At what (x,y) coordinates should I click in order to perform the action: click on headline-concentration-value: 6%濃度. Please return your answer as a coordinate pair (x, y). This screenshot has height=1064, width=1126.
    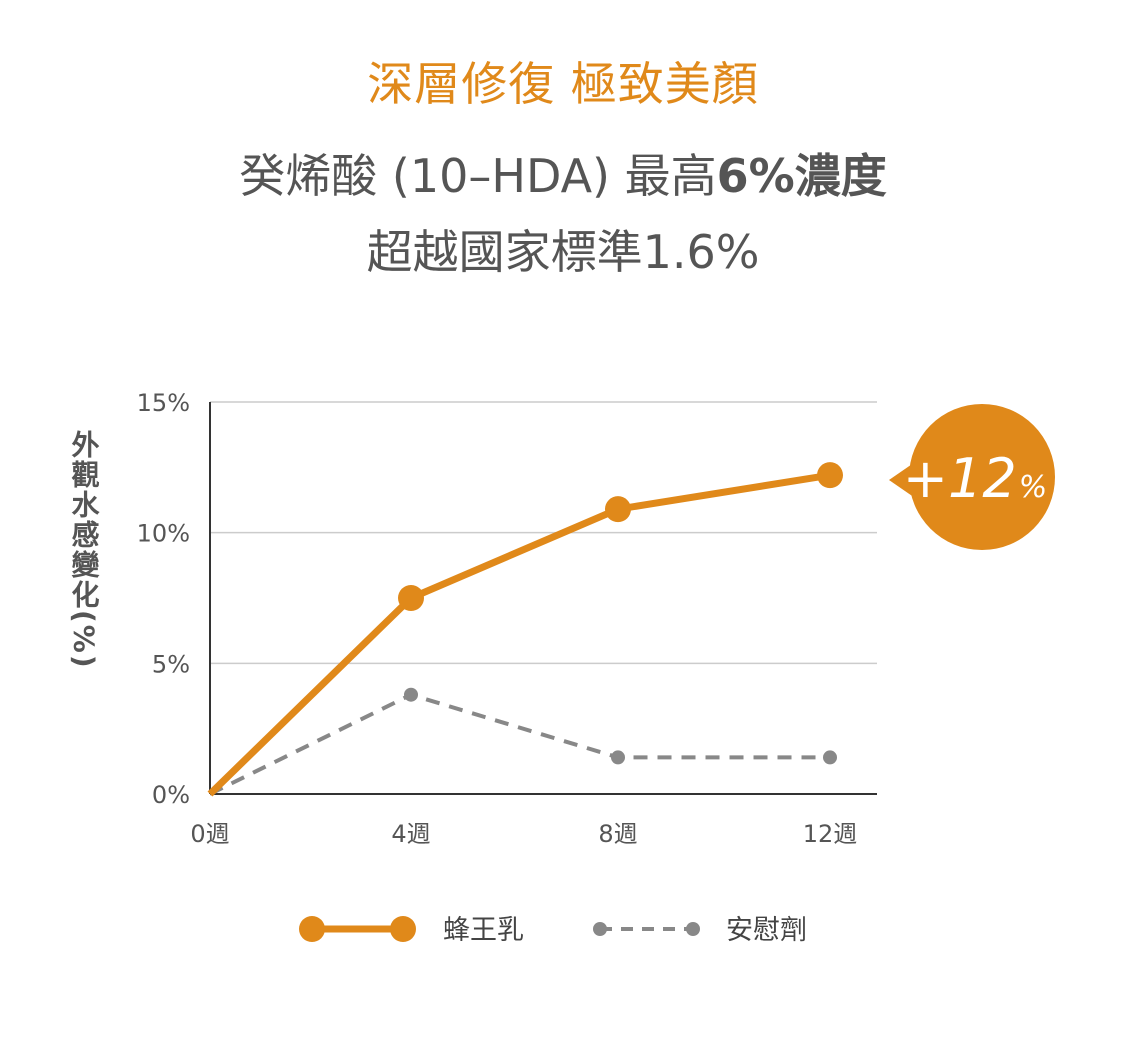
    Looking at the image, I should click on (801, 176).